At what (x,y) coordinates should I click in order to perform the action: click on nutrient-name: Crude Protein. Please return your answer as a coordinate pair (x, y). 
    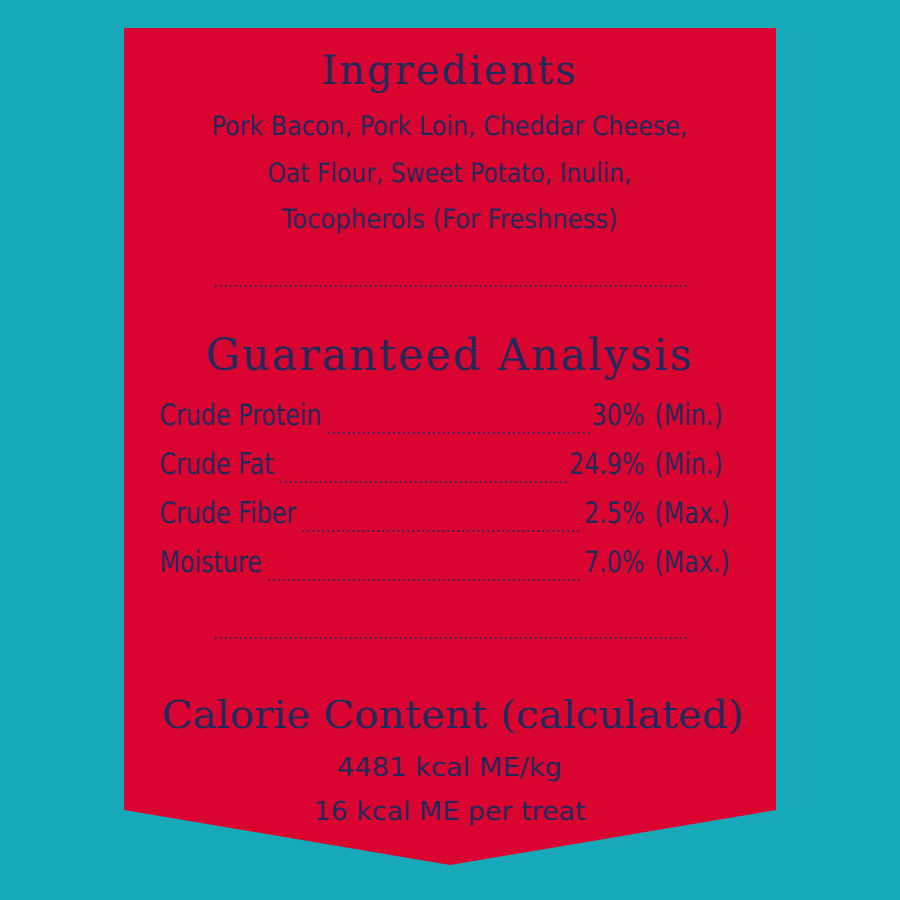
    Looking at the image, I should click on (241, 416).